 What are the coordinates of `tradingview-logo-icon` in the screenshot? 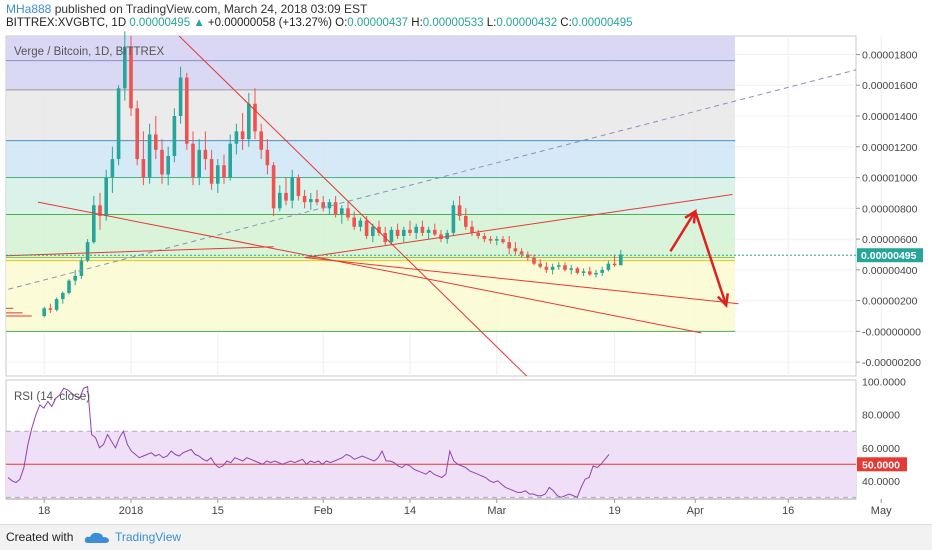 It's located at (96, 537).